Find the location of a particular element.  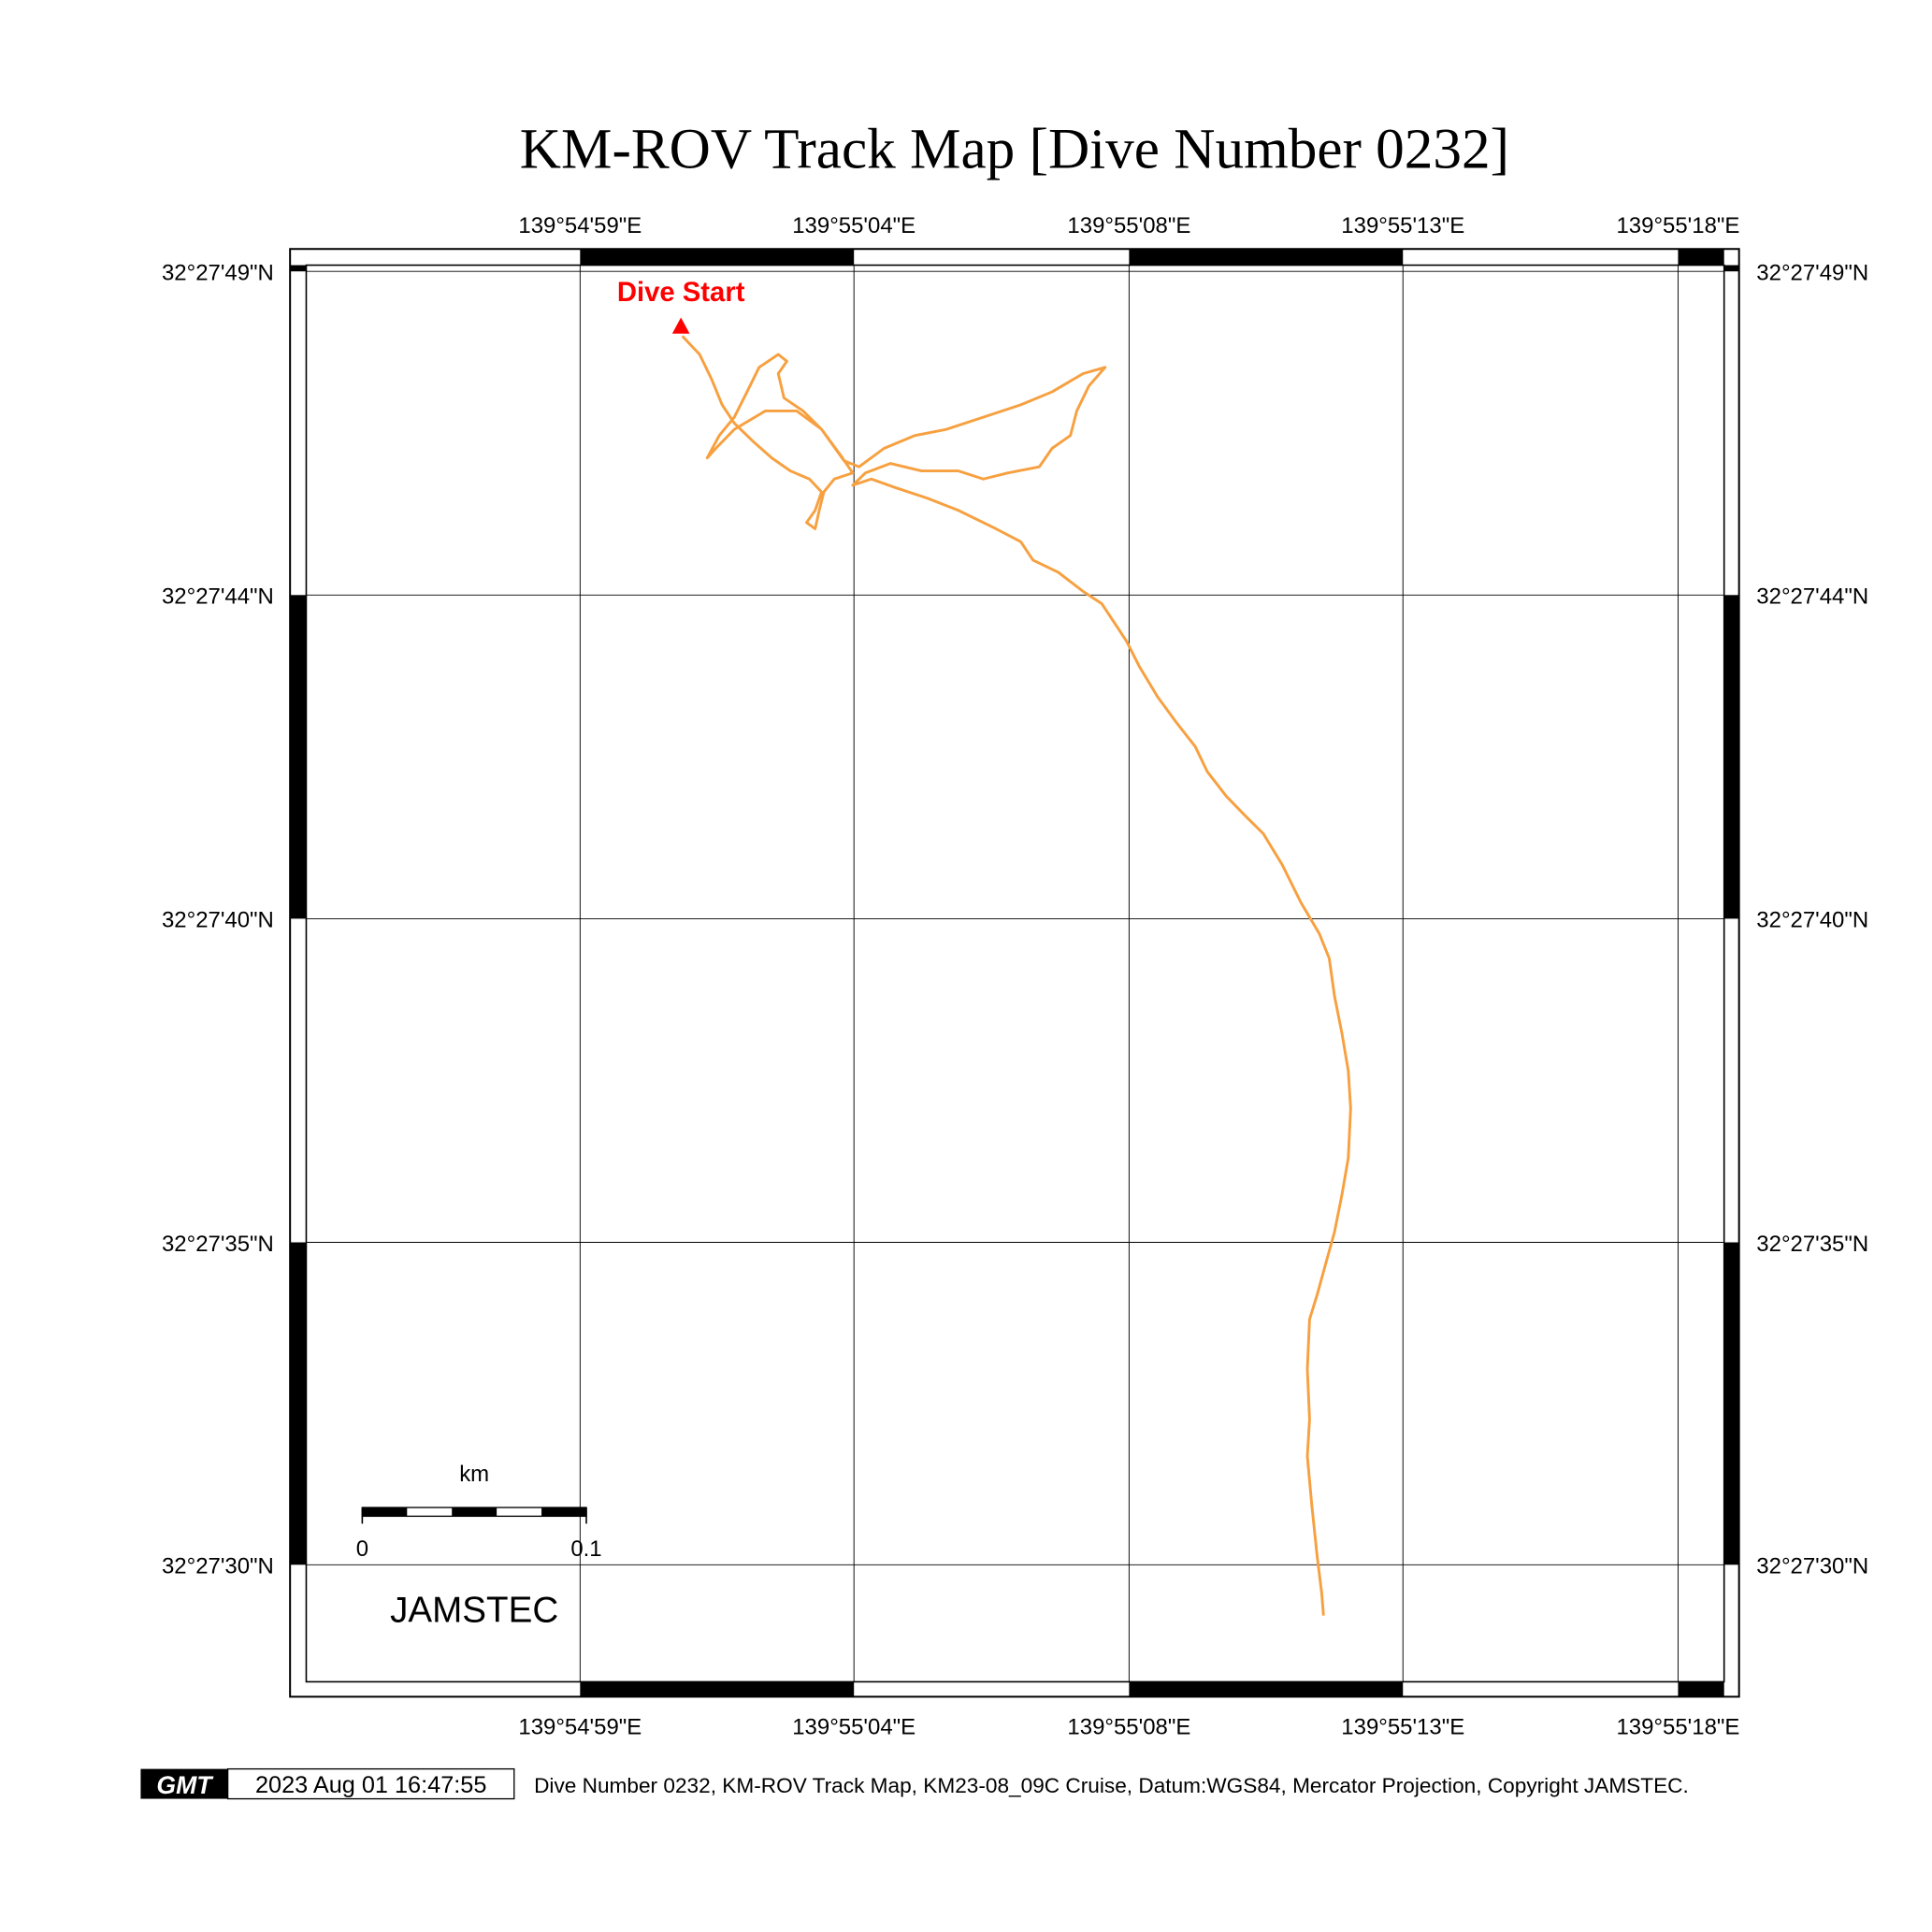

lat-label-left: 32°27'35"N is located at coordinates (218, 1244).